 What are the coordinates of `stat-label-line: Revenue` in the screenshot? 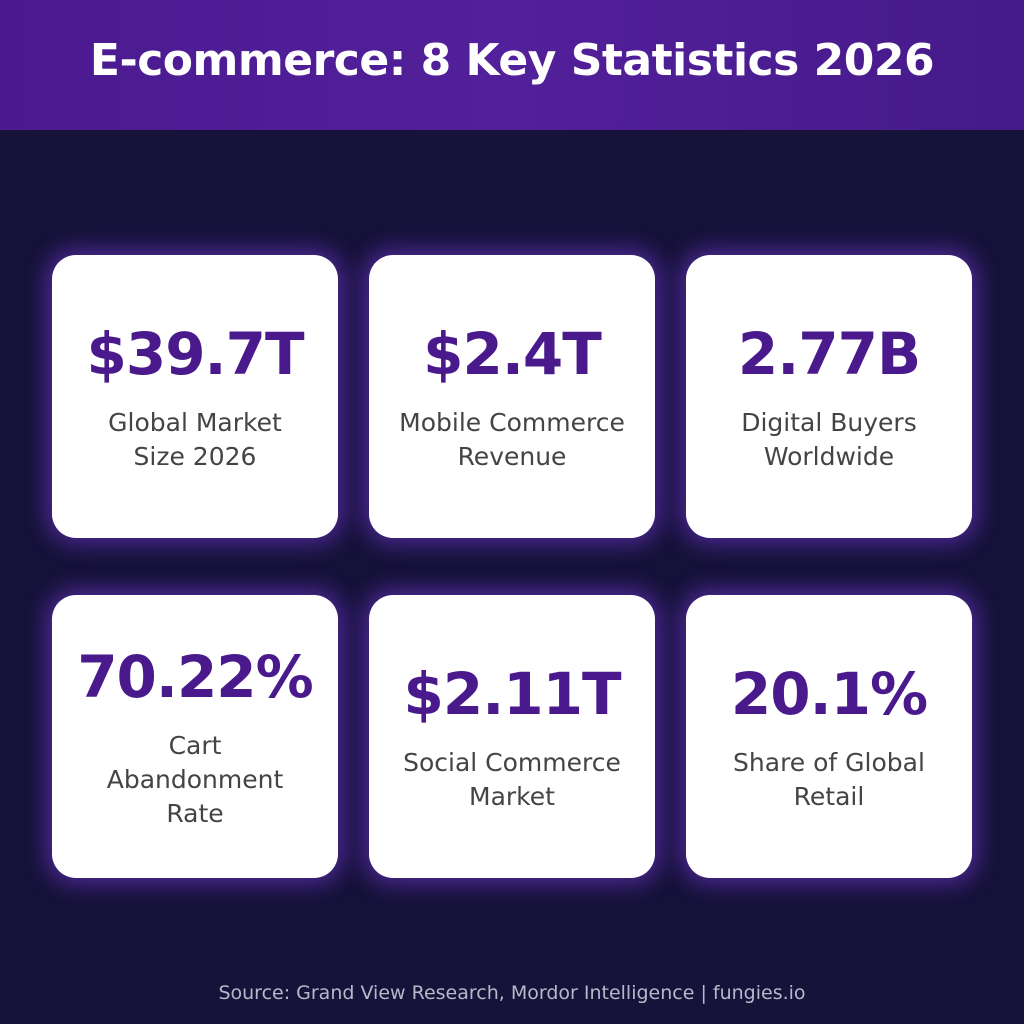 It's located at (512, 456).